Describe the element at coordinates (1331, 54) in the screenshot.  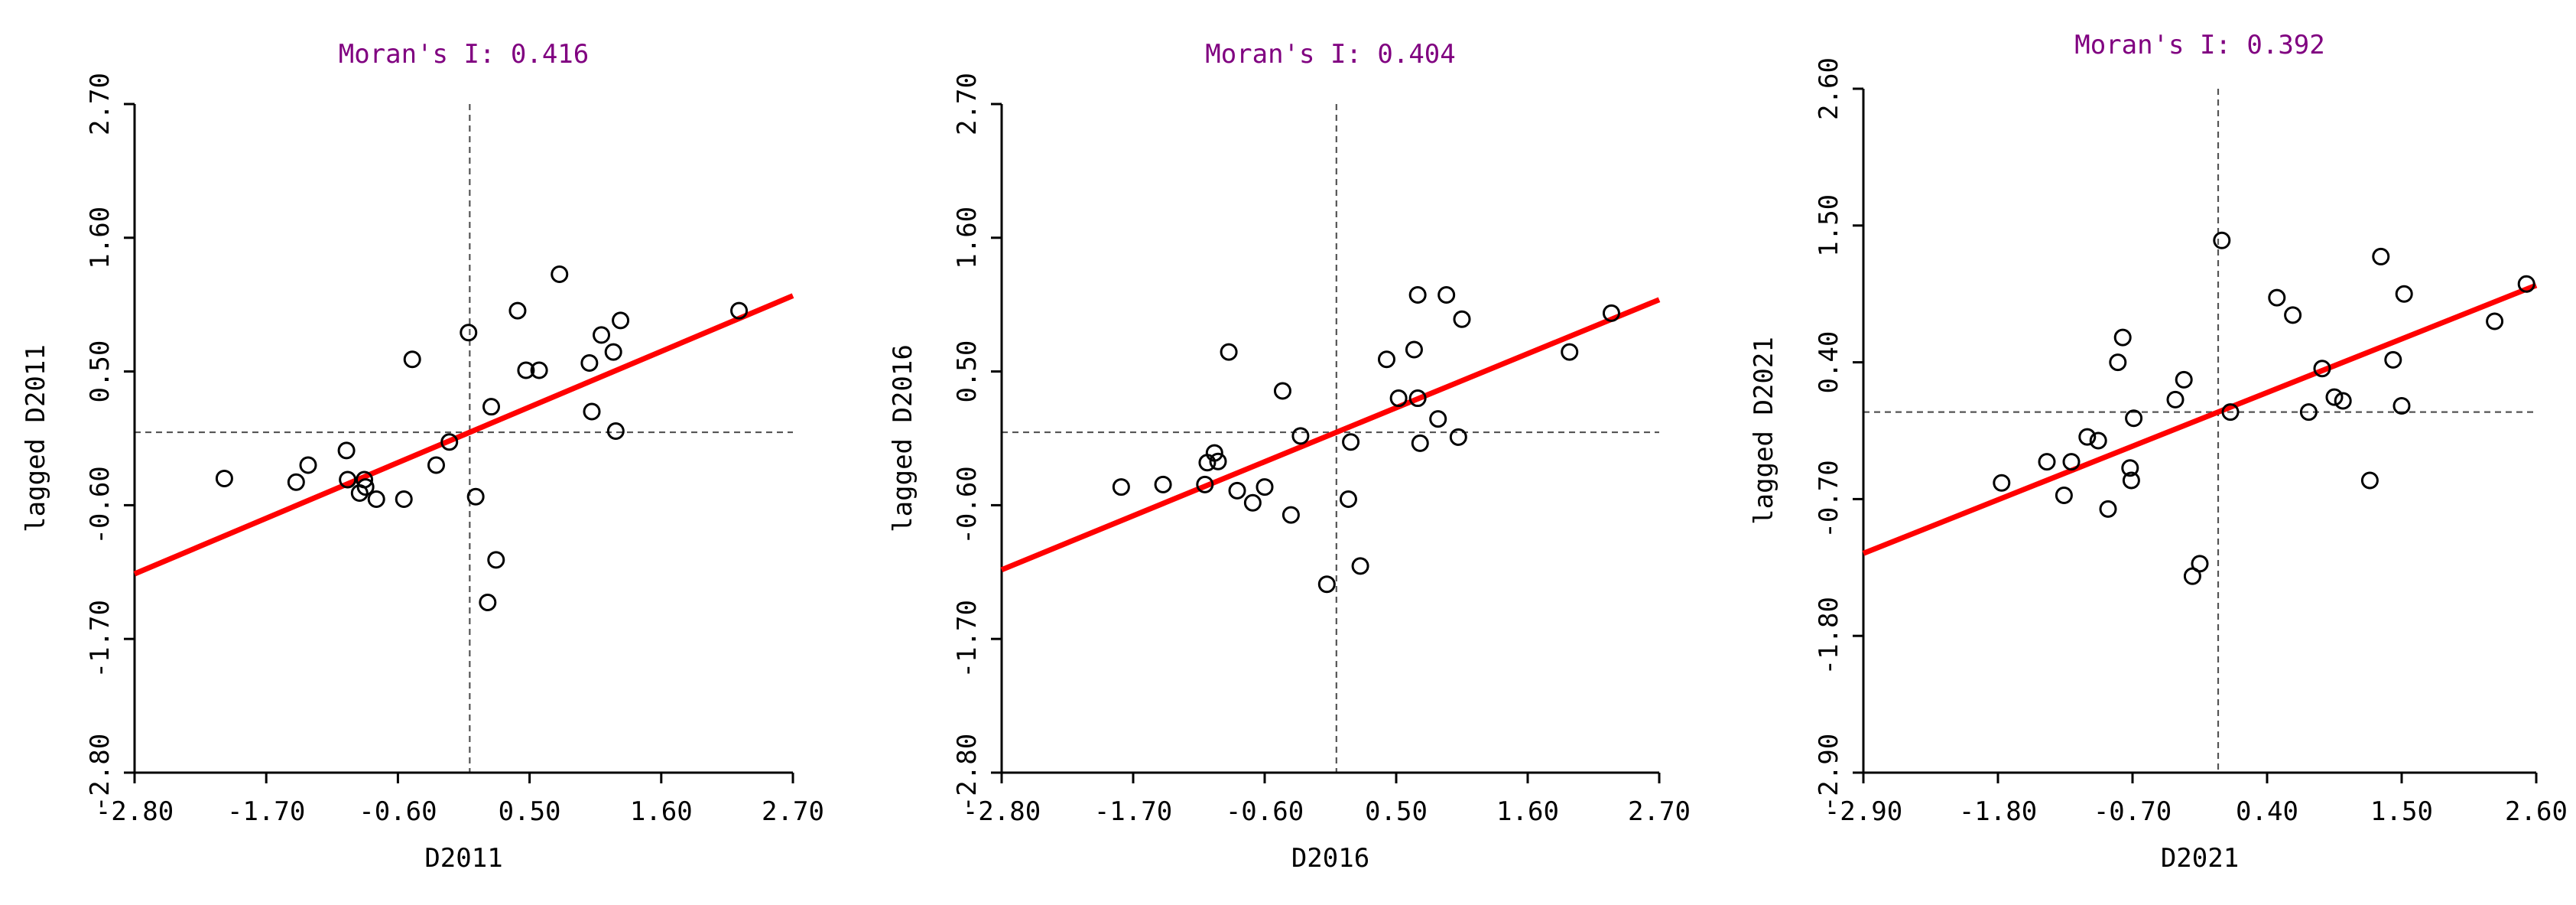
I see `chart-title: Moran's I: 0.404` at that location.